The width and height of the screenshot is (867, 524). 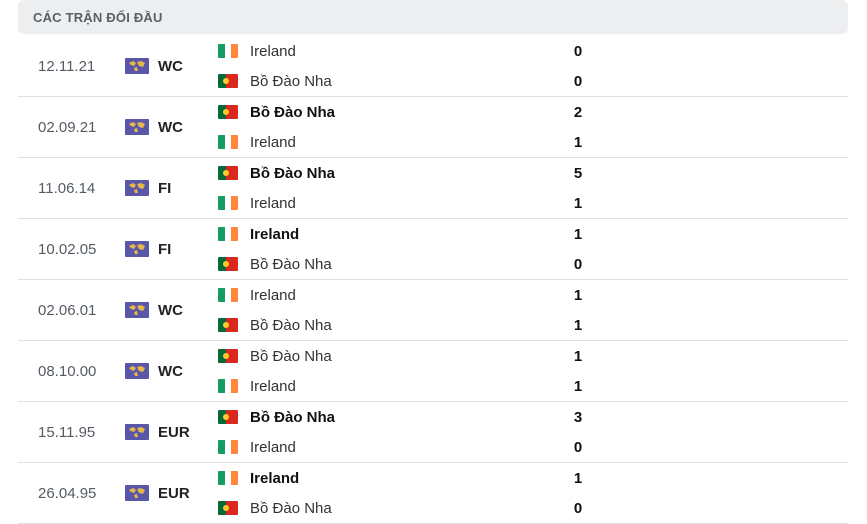 What do you see at coordinates (433, 66) in the screenshot?
I see `match-row: 12.11.21 WC Ireland 0 Bồ Đào Nha 0` at bounding box center [433, 66].